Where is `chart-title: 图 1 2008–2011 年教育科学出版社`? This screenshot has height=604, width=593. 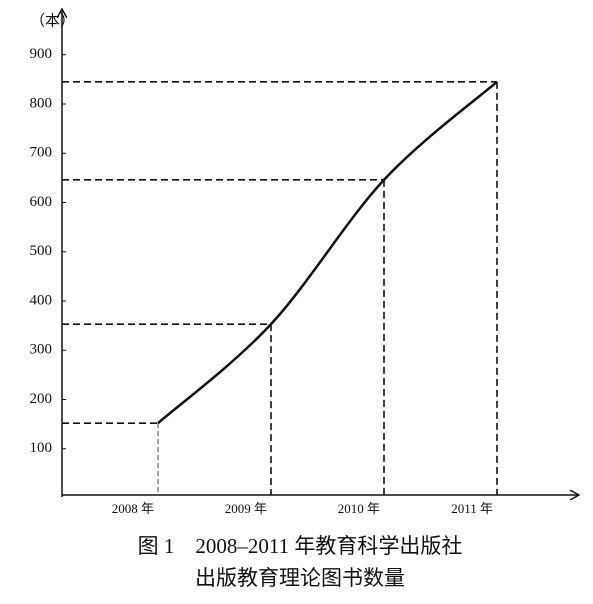
chart-title: 图 1 2008–2011 年教育科学出版社 is located at coordinates (300, 546).